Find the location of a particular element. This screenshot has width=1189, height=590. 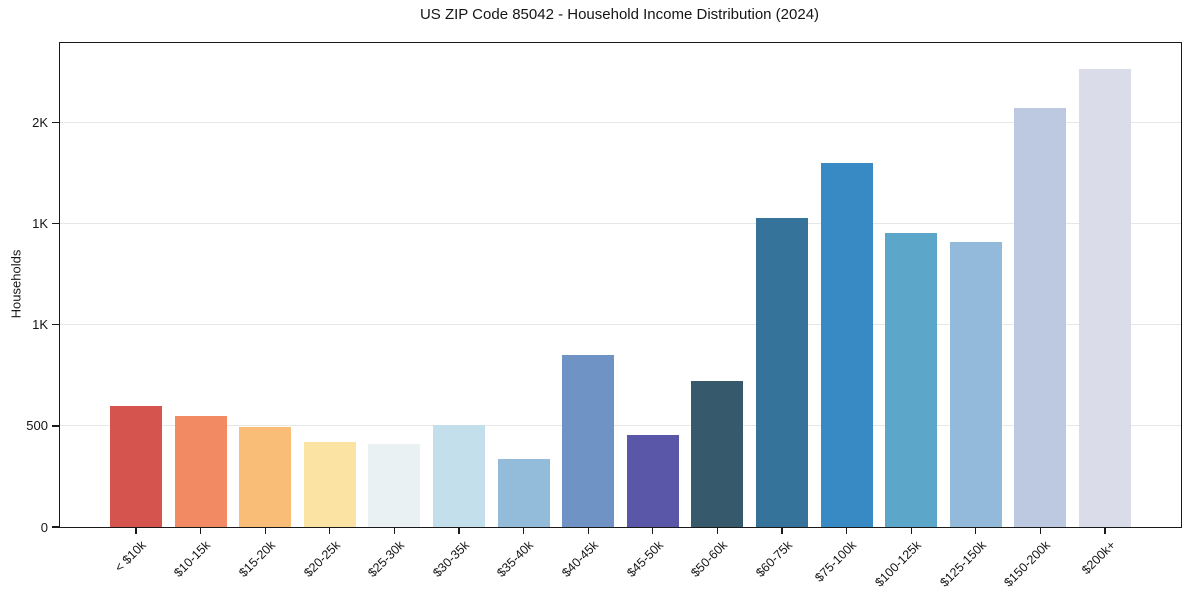

x-tick-label: $100-125k is located at coordinates (898, 564).